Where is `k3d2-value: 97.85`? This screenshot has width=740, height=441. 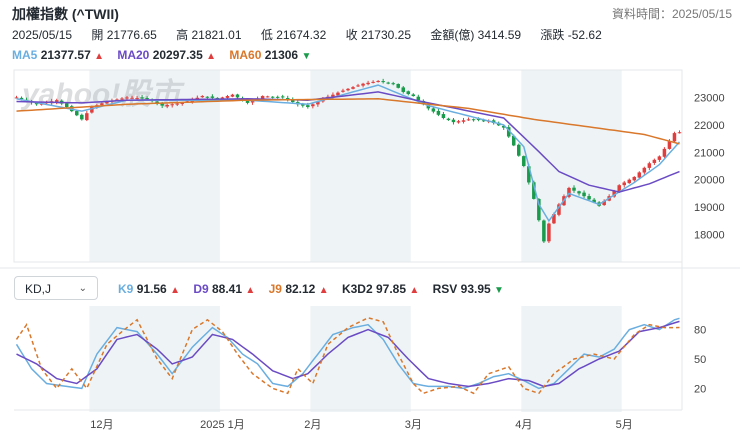
k3d2-value: 97.85 is located at coordinates (391, 289).